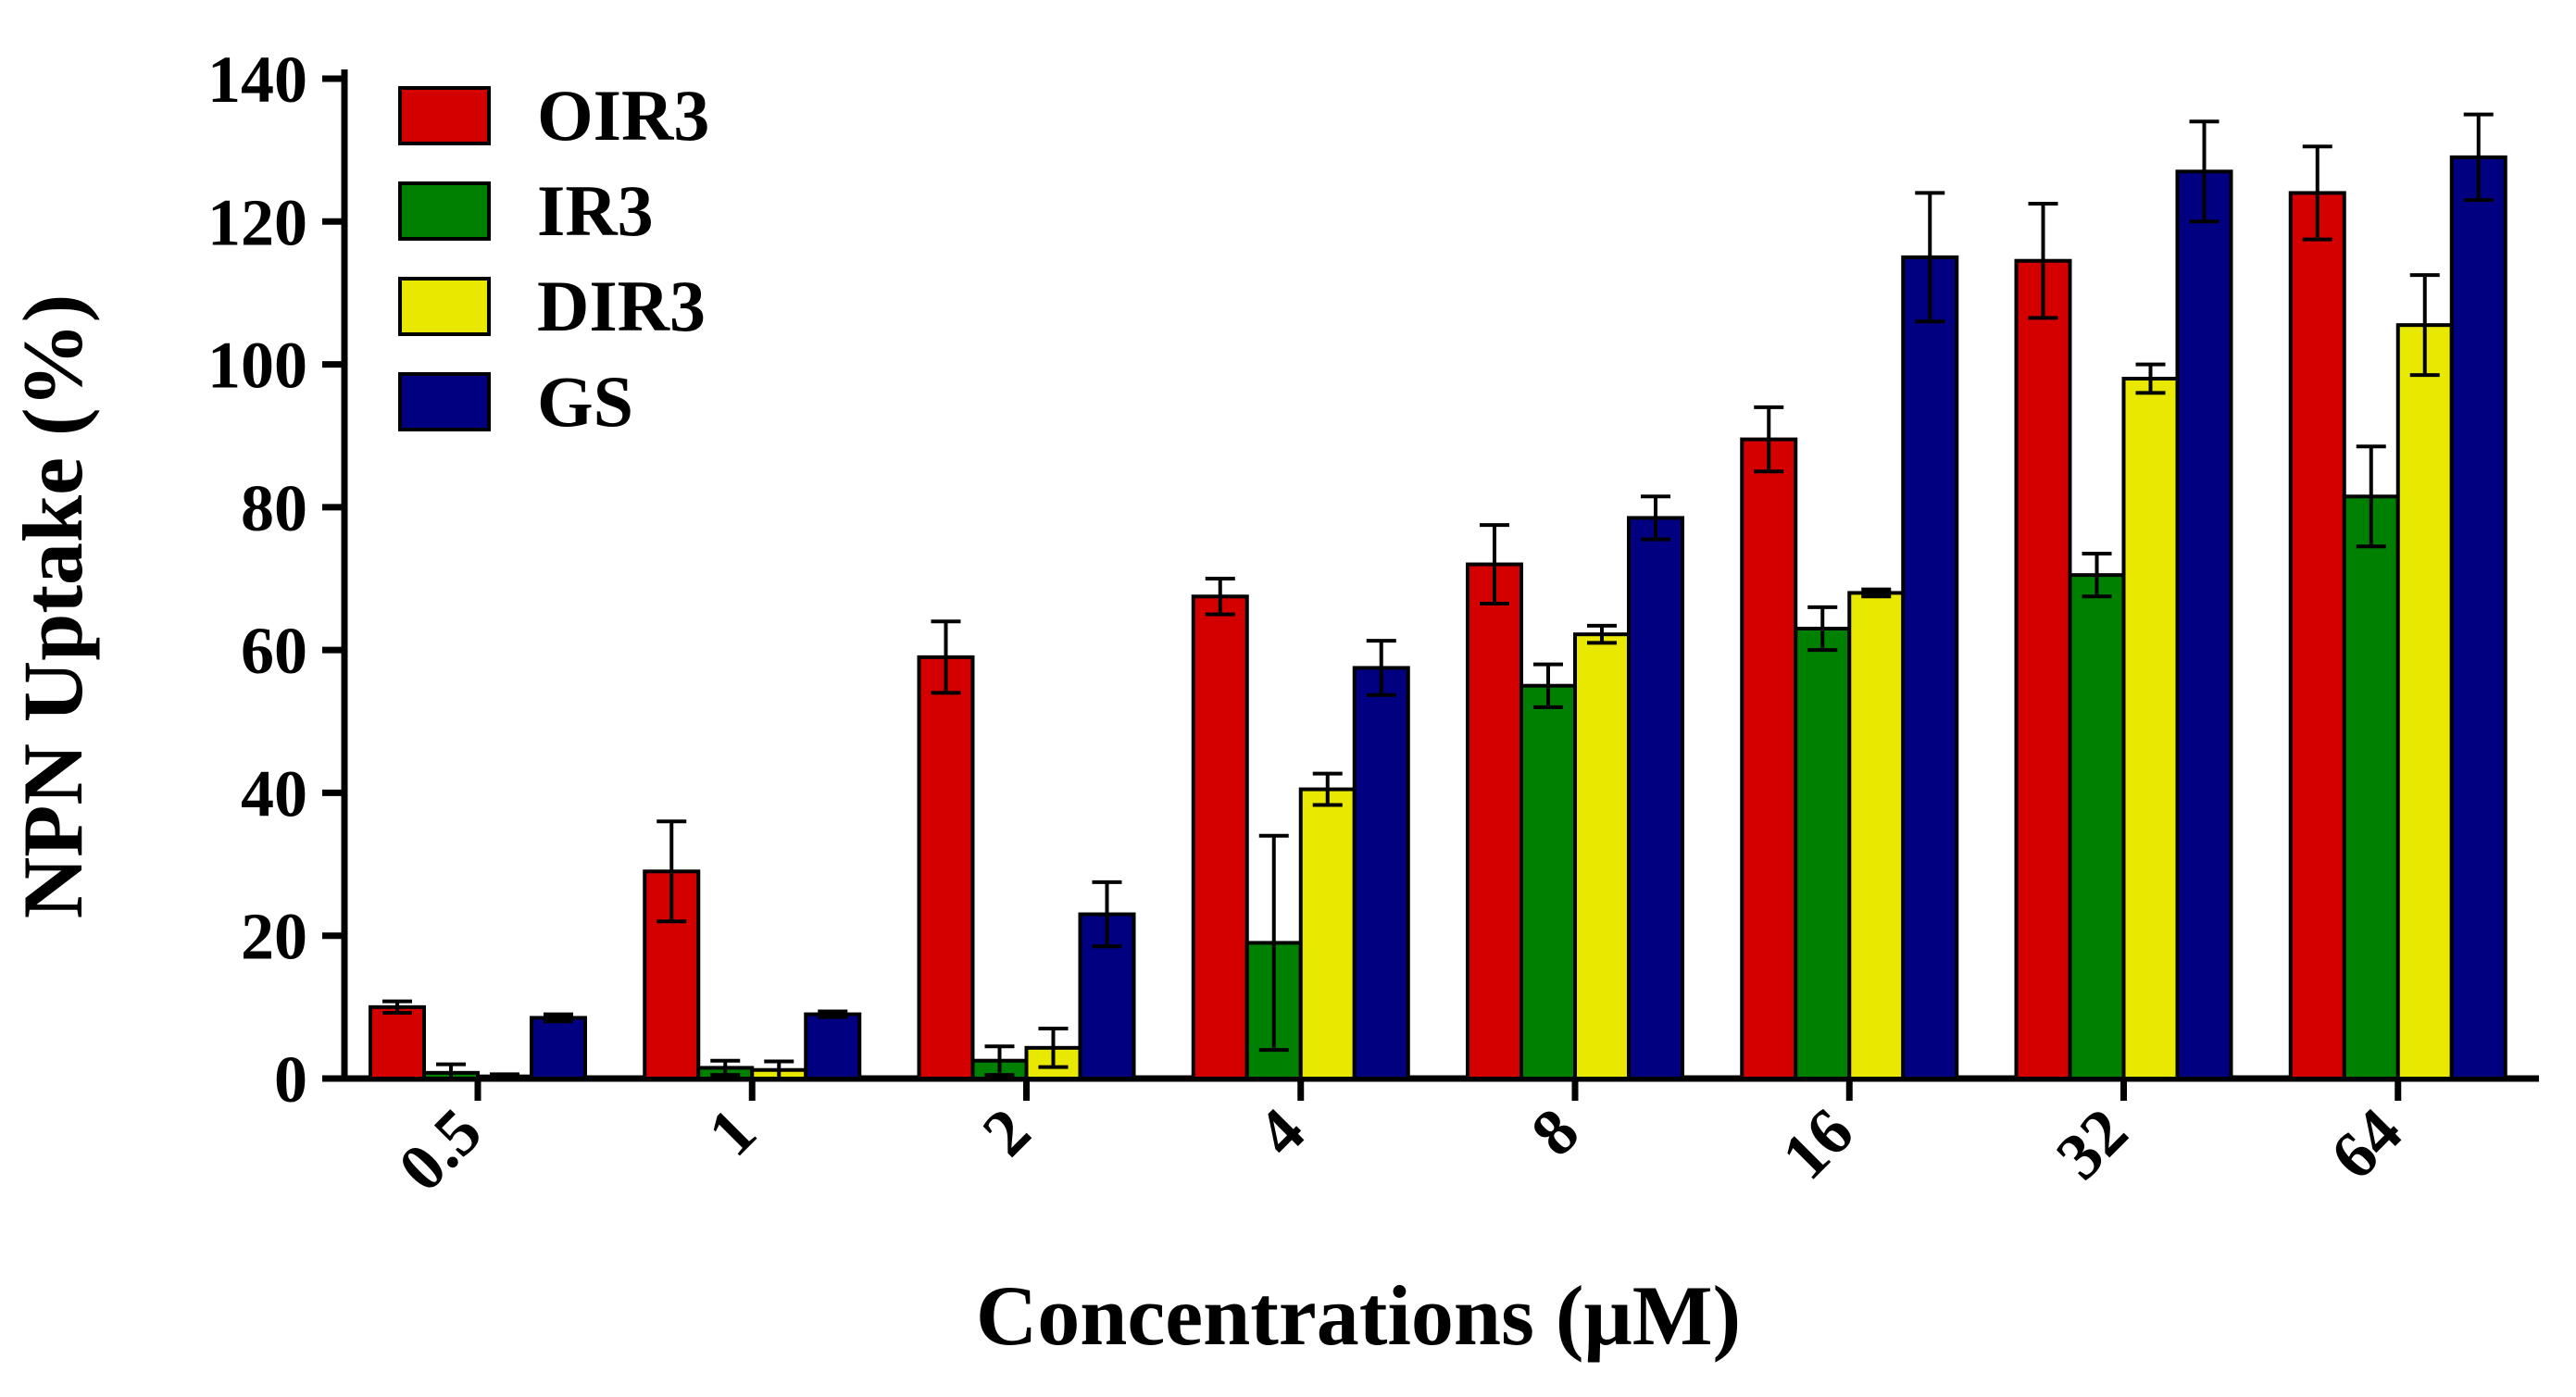 This screenshot has width=2576, height=1397. What do you see at coordinates (274, 793) in the screenshot?
I see `y-tick-label: 40` at bounding box center [274, 793].